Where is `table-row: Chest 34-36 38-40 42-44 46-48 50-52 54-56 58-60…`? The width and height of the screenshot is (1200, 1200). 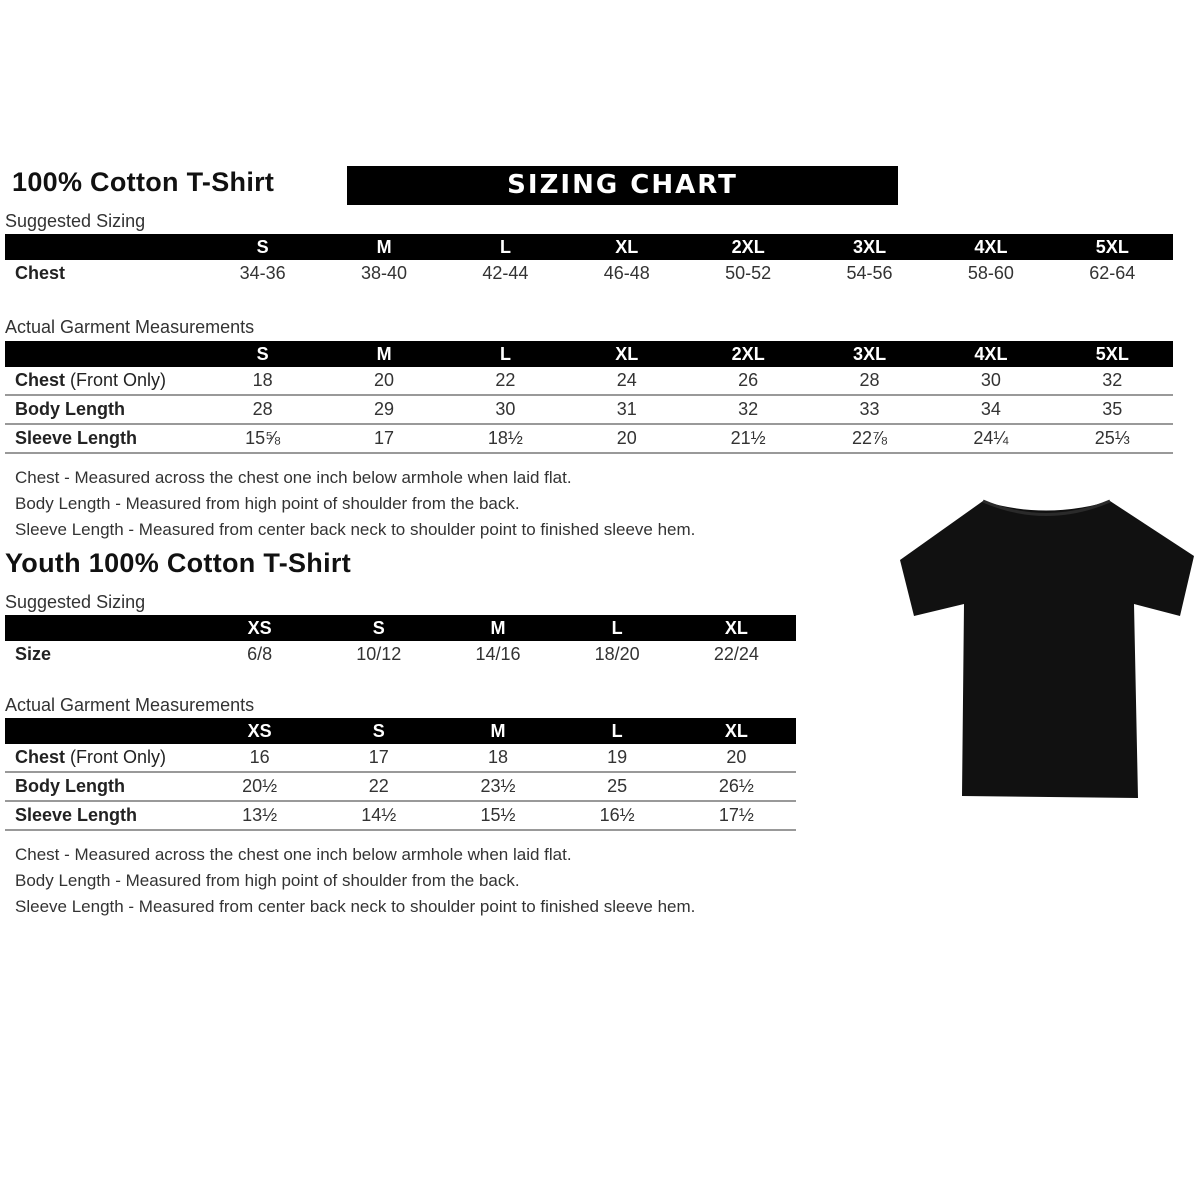 table-row: Chest 34-36 38-40 42-44 46-48 50-52 54-56 58-60… is located at coordinates (589, 273).